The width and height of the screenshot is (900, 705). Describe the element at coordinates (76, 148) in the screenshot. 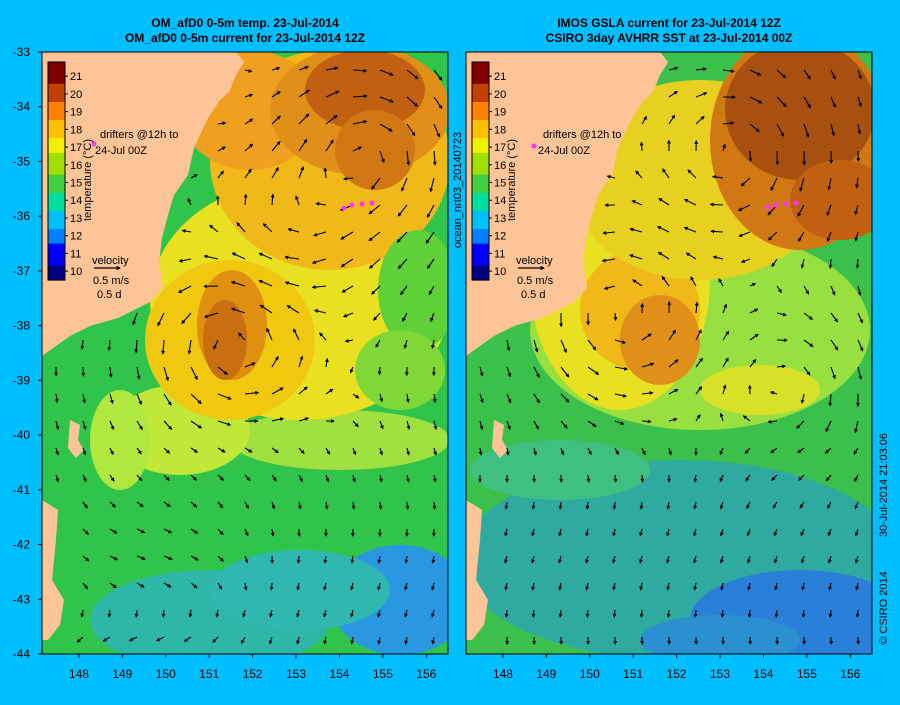

I see `colorbar-tick-label: 17` at that location.